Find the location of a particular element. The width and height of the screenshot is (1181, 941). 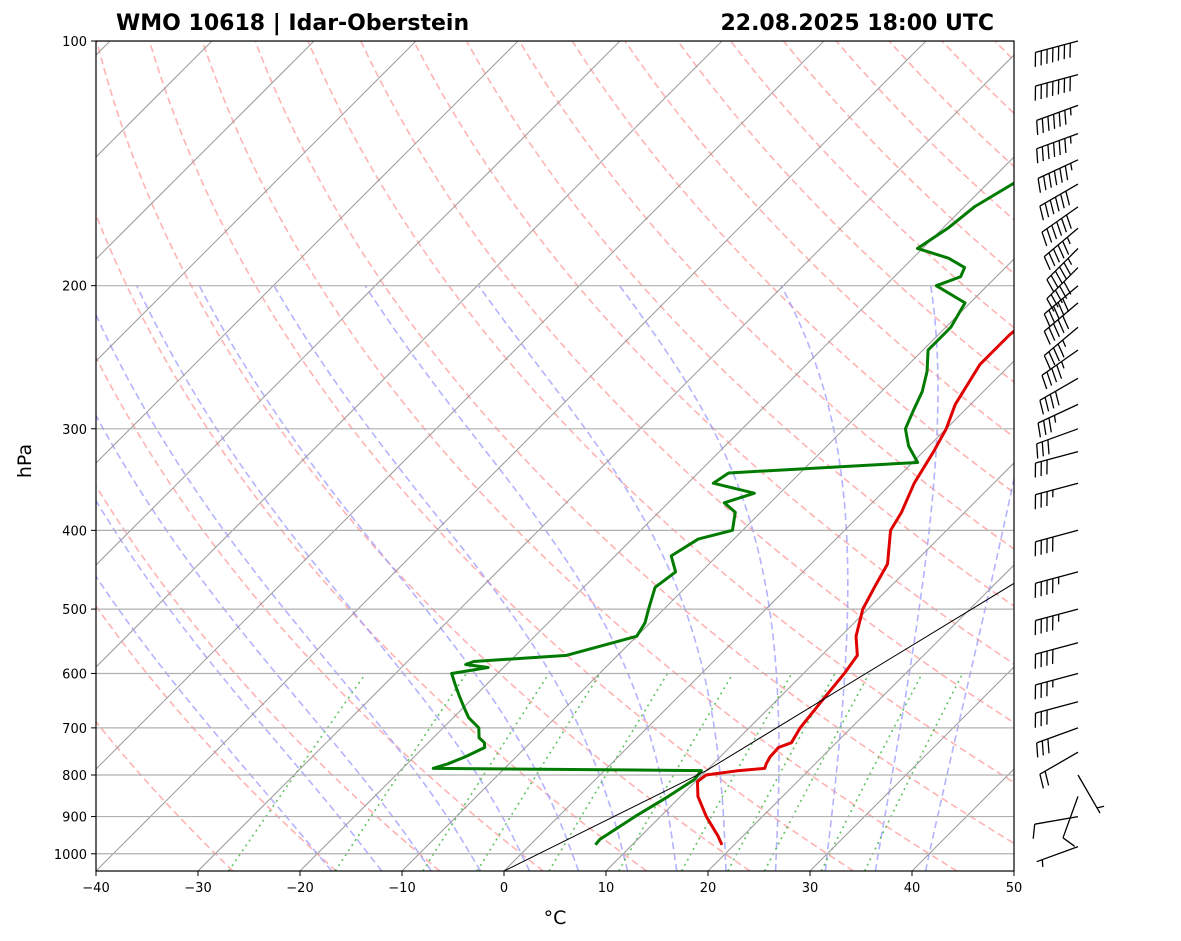

x-tick-label: 50 is located at coordinates (1014, 888).